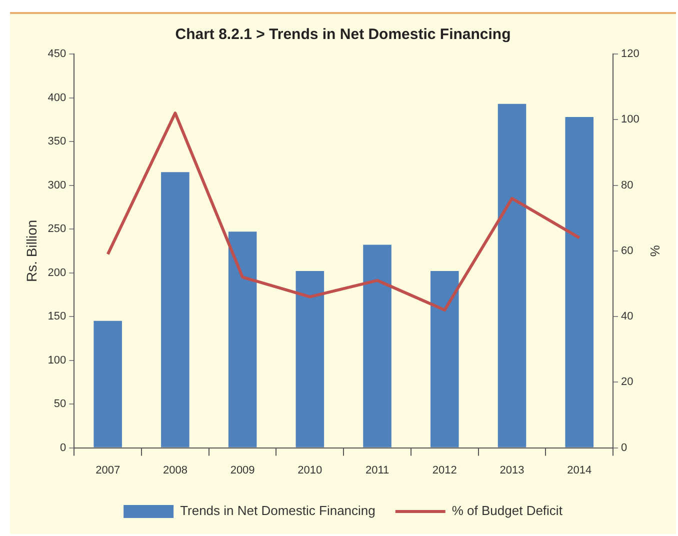 Image resolution: width=678 pixels, height=536 pixels. I want to click on x-tick-label: 2009, so click(242, 470).